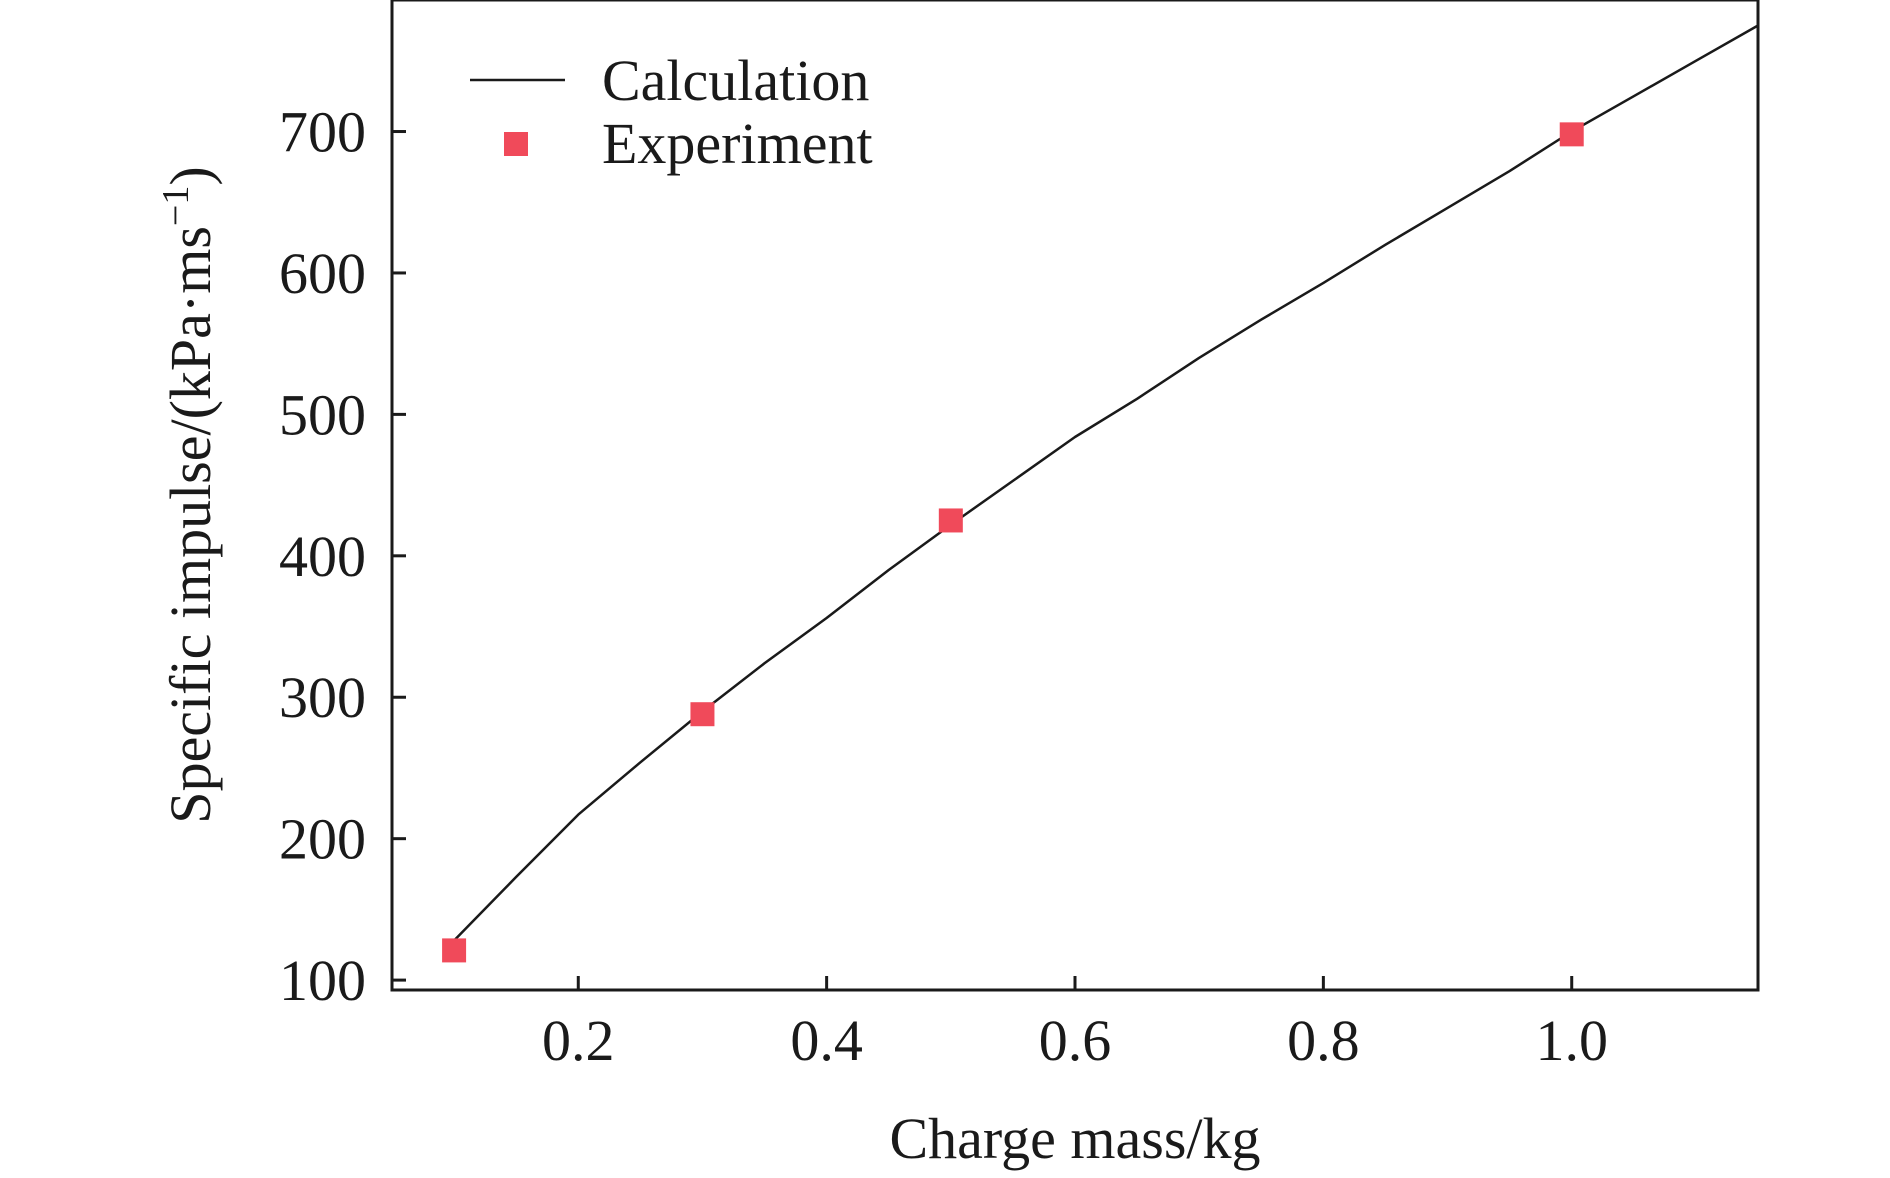 Image resolution: width=1890 pixels, height=1178 pixels. I want to click on y-tick-label: 700, so click(322, 132).